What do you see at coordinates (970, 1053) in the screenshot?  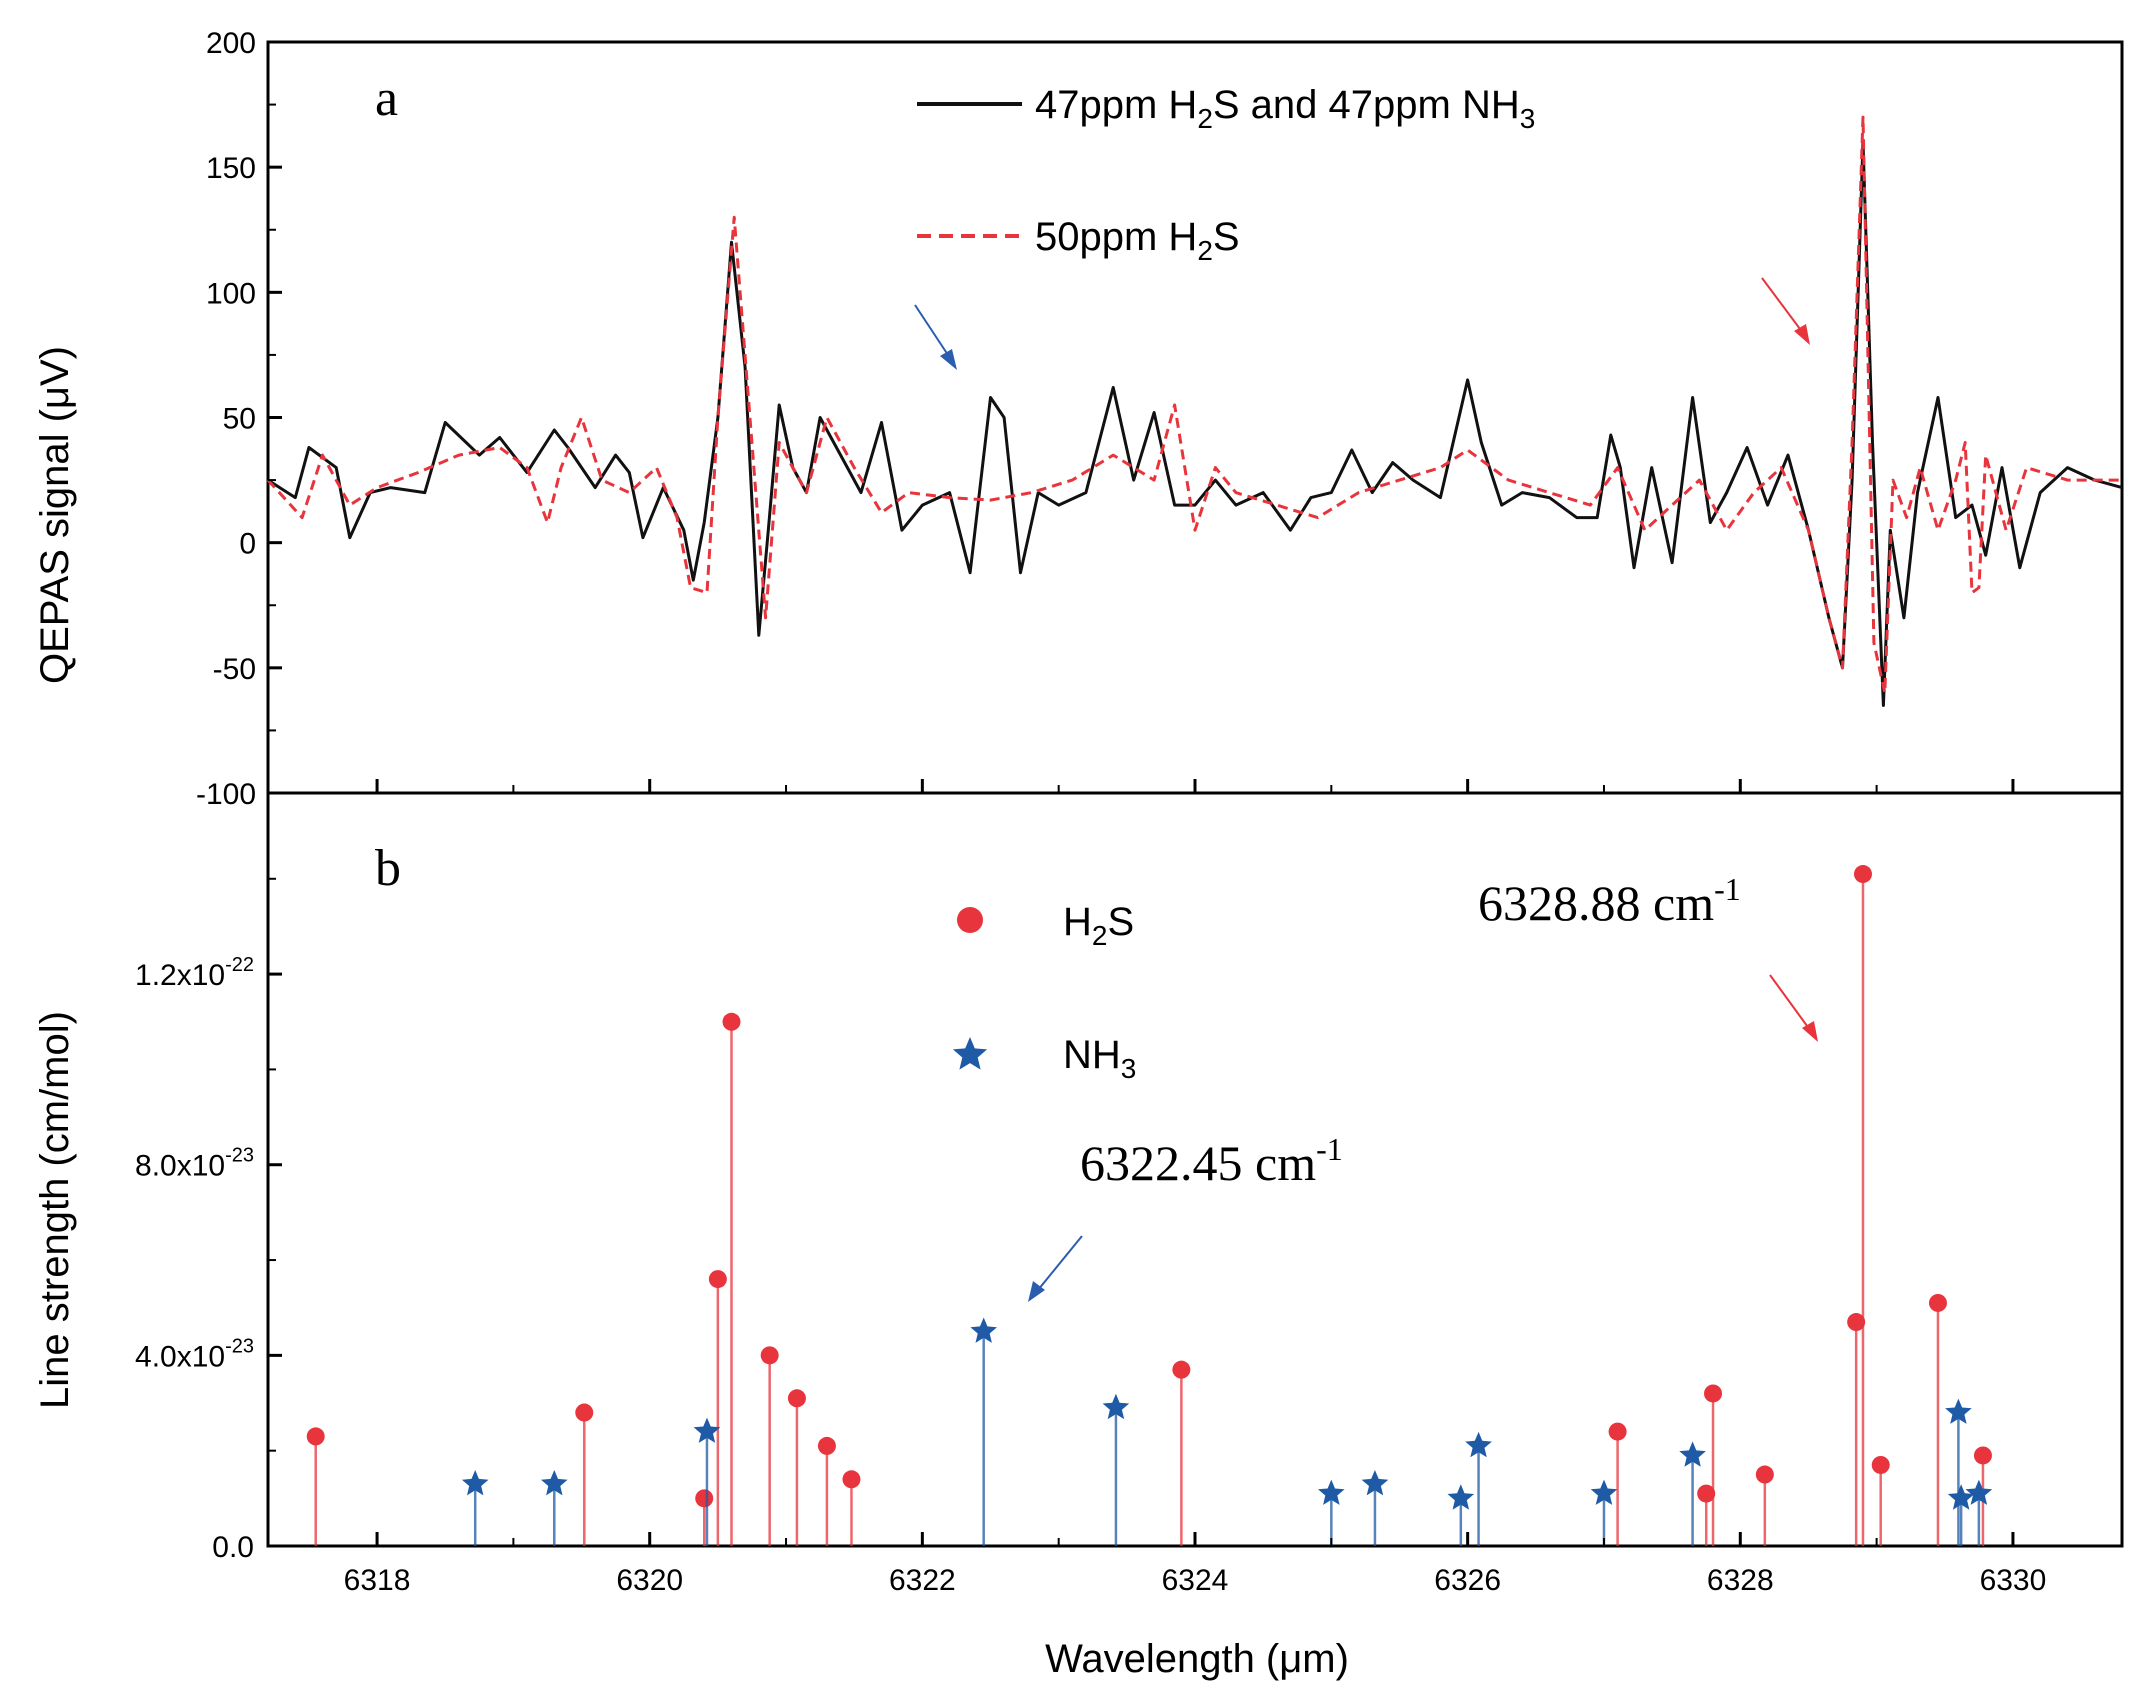 I see `legend-b-nh3-marker` at bounding box center [970, 1053].